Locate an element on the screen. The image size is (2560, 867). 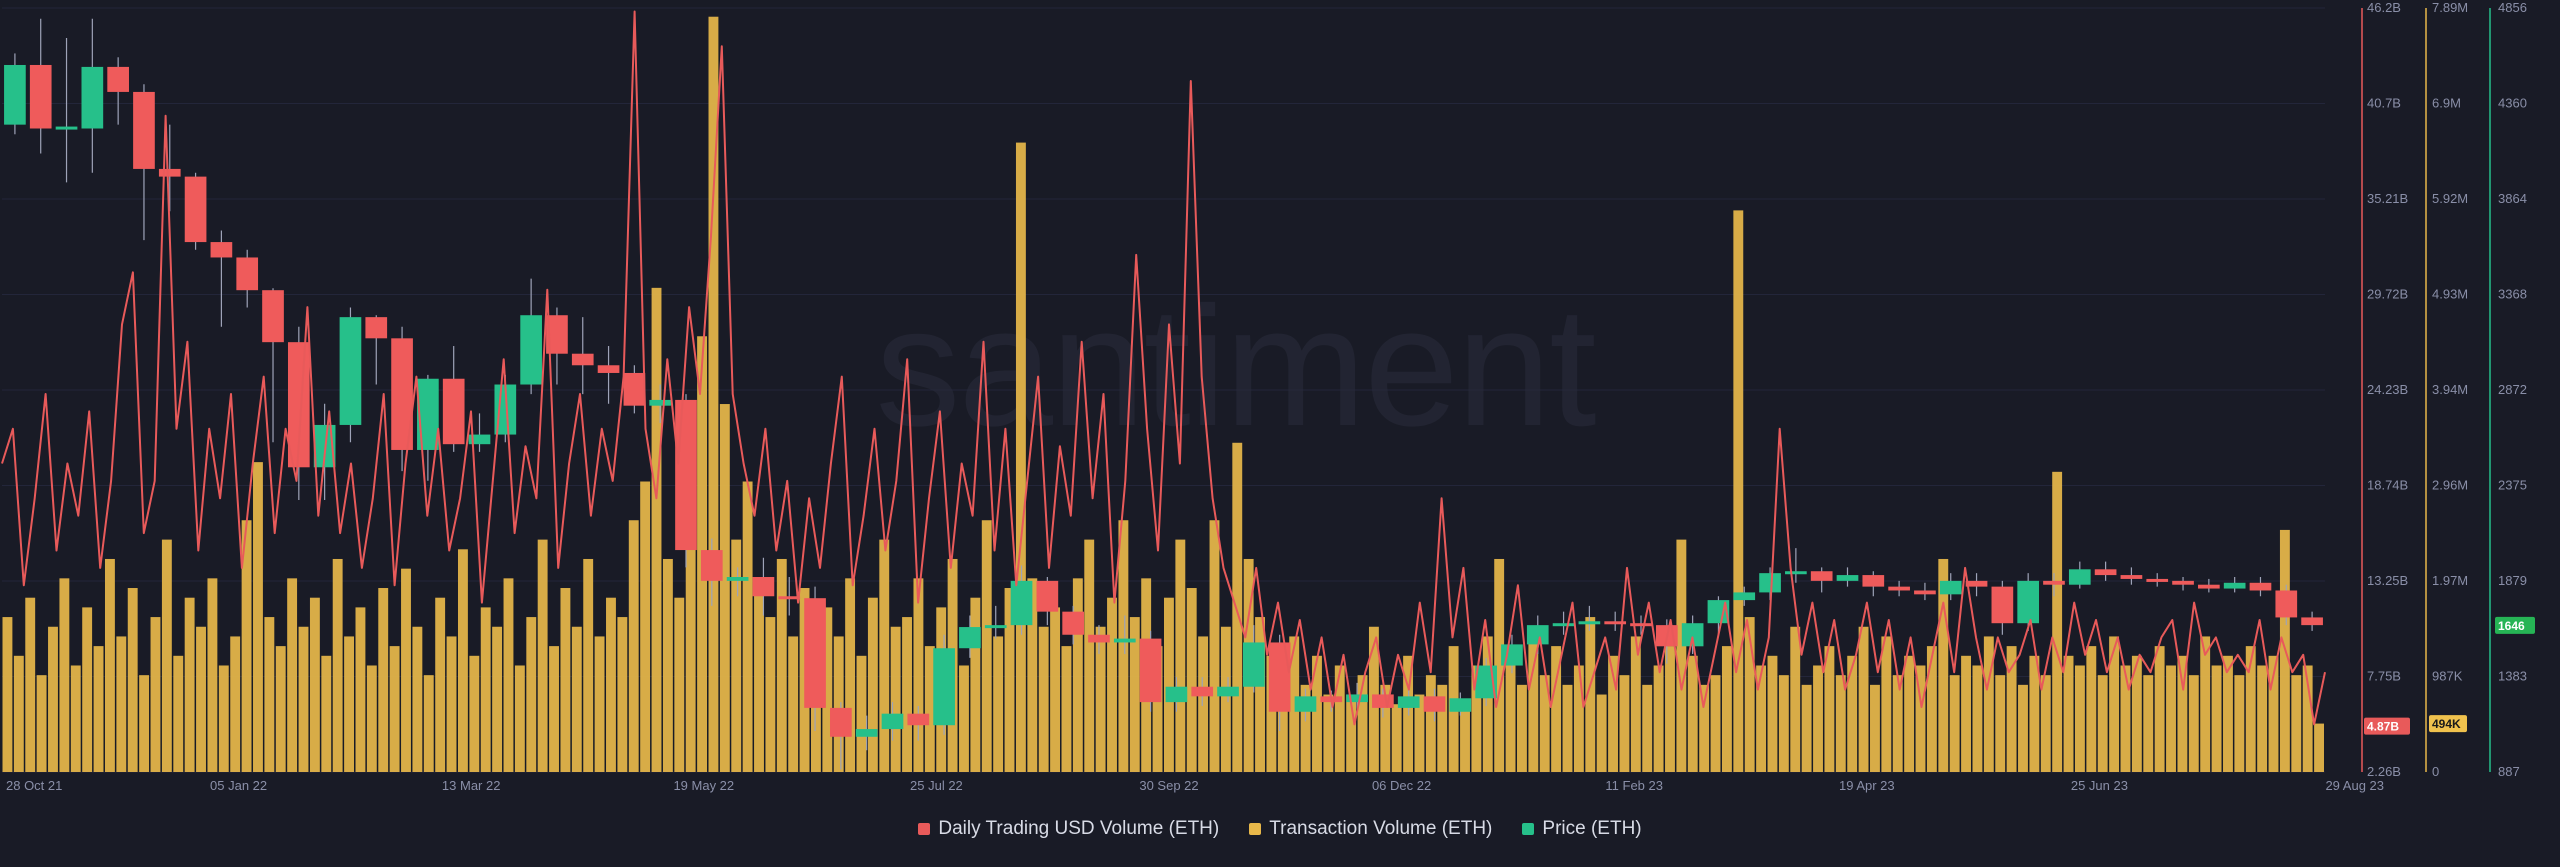
x-tick-label: 06 Dec 22 is located at coordinates (1401, 785).